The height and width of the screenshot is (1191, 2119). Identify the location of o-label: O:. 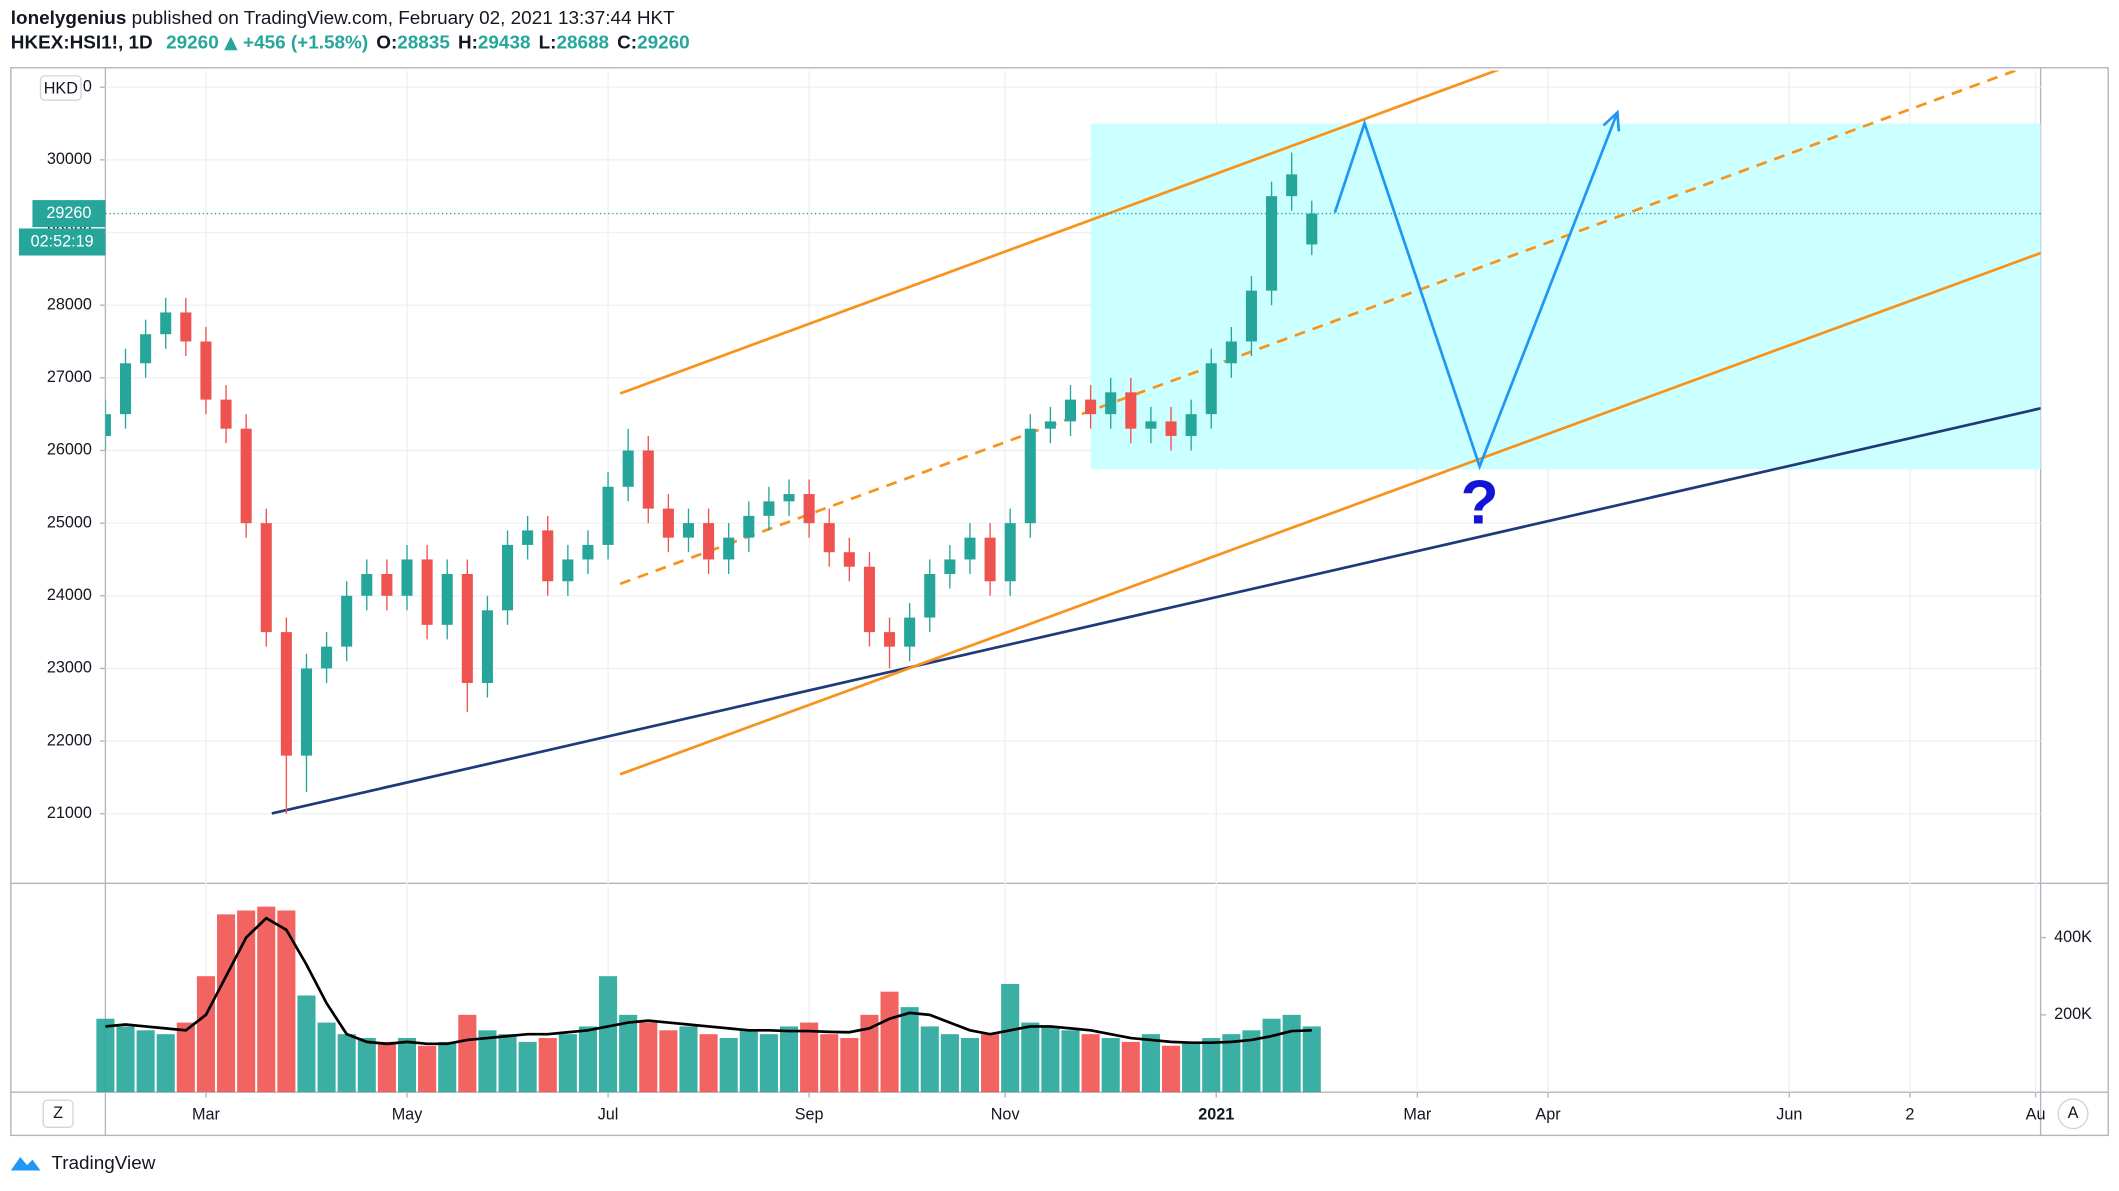
(386, 42).